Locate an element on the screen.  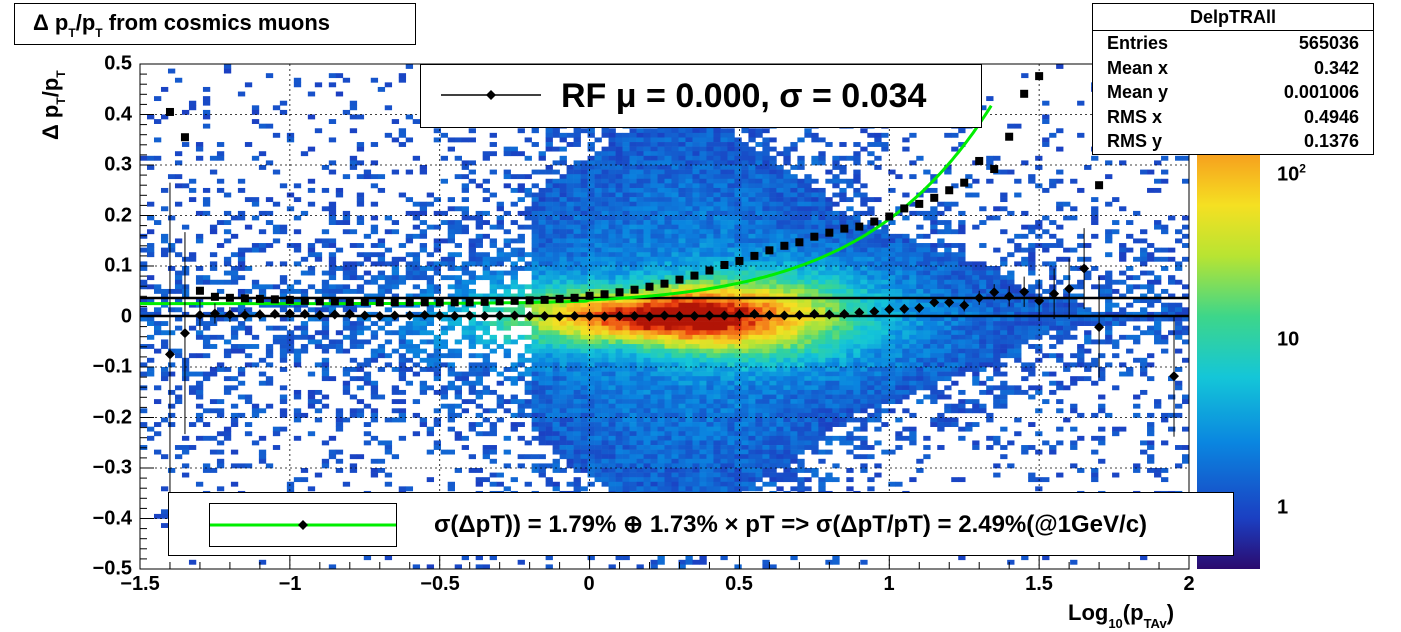
x-tick-label: −0.5 is located at coordinates (440, 584).